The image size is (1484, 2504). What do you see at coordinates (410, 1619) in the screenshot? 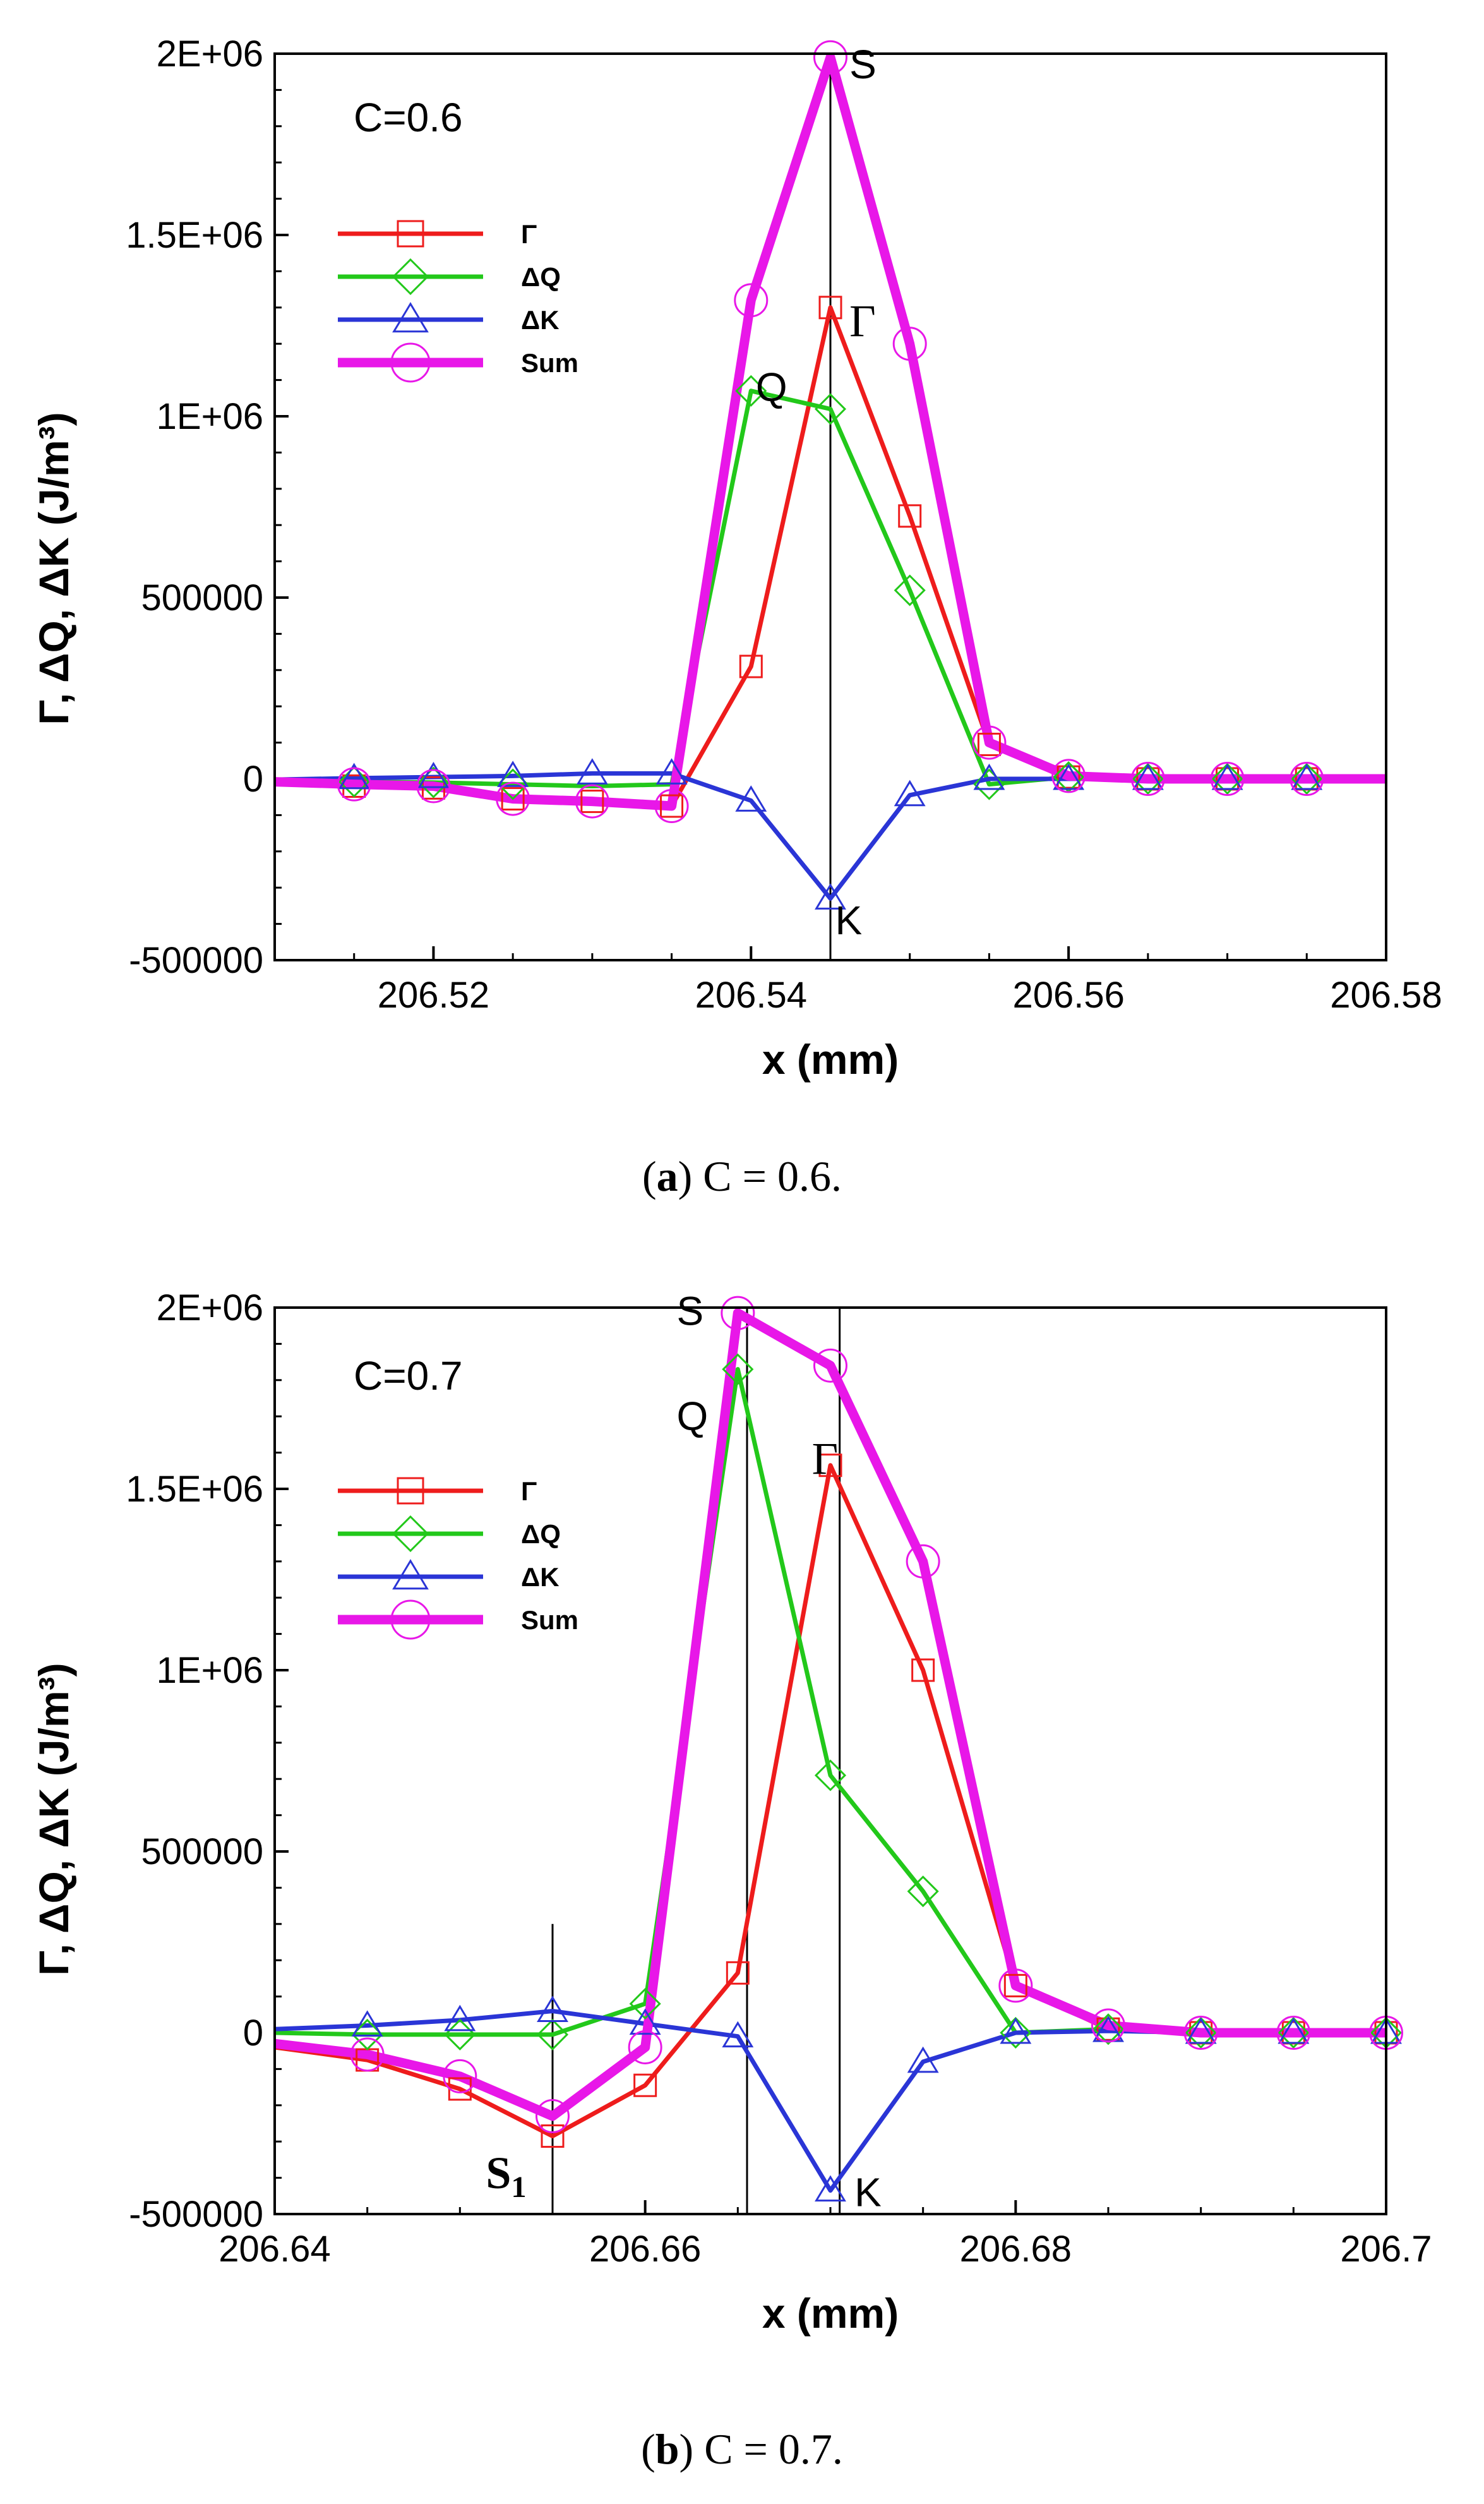
I see `legend-marker-sum` at bounding box center [410, 1619].